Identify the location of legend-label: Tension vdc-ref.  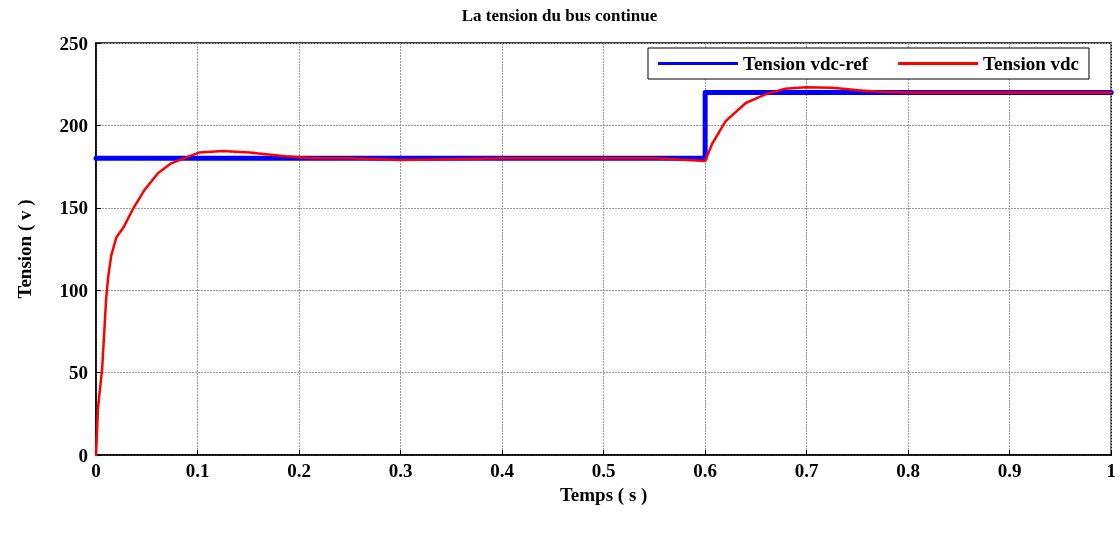
(805, 63).